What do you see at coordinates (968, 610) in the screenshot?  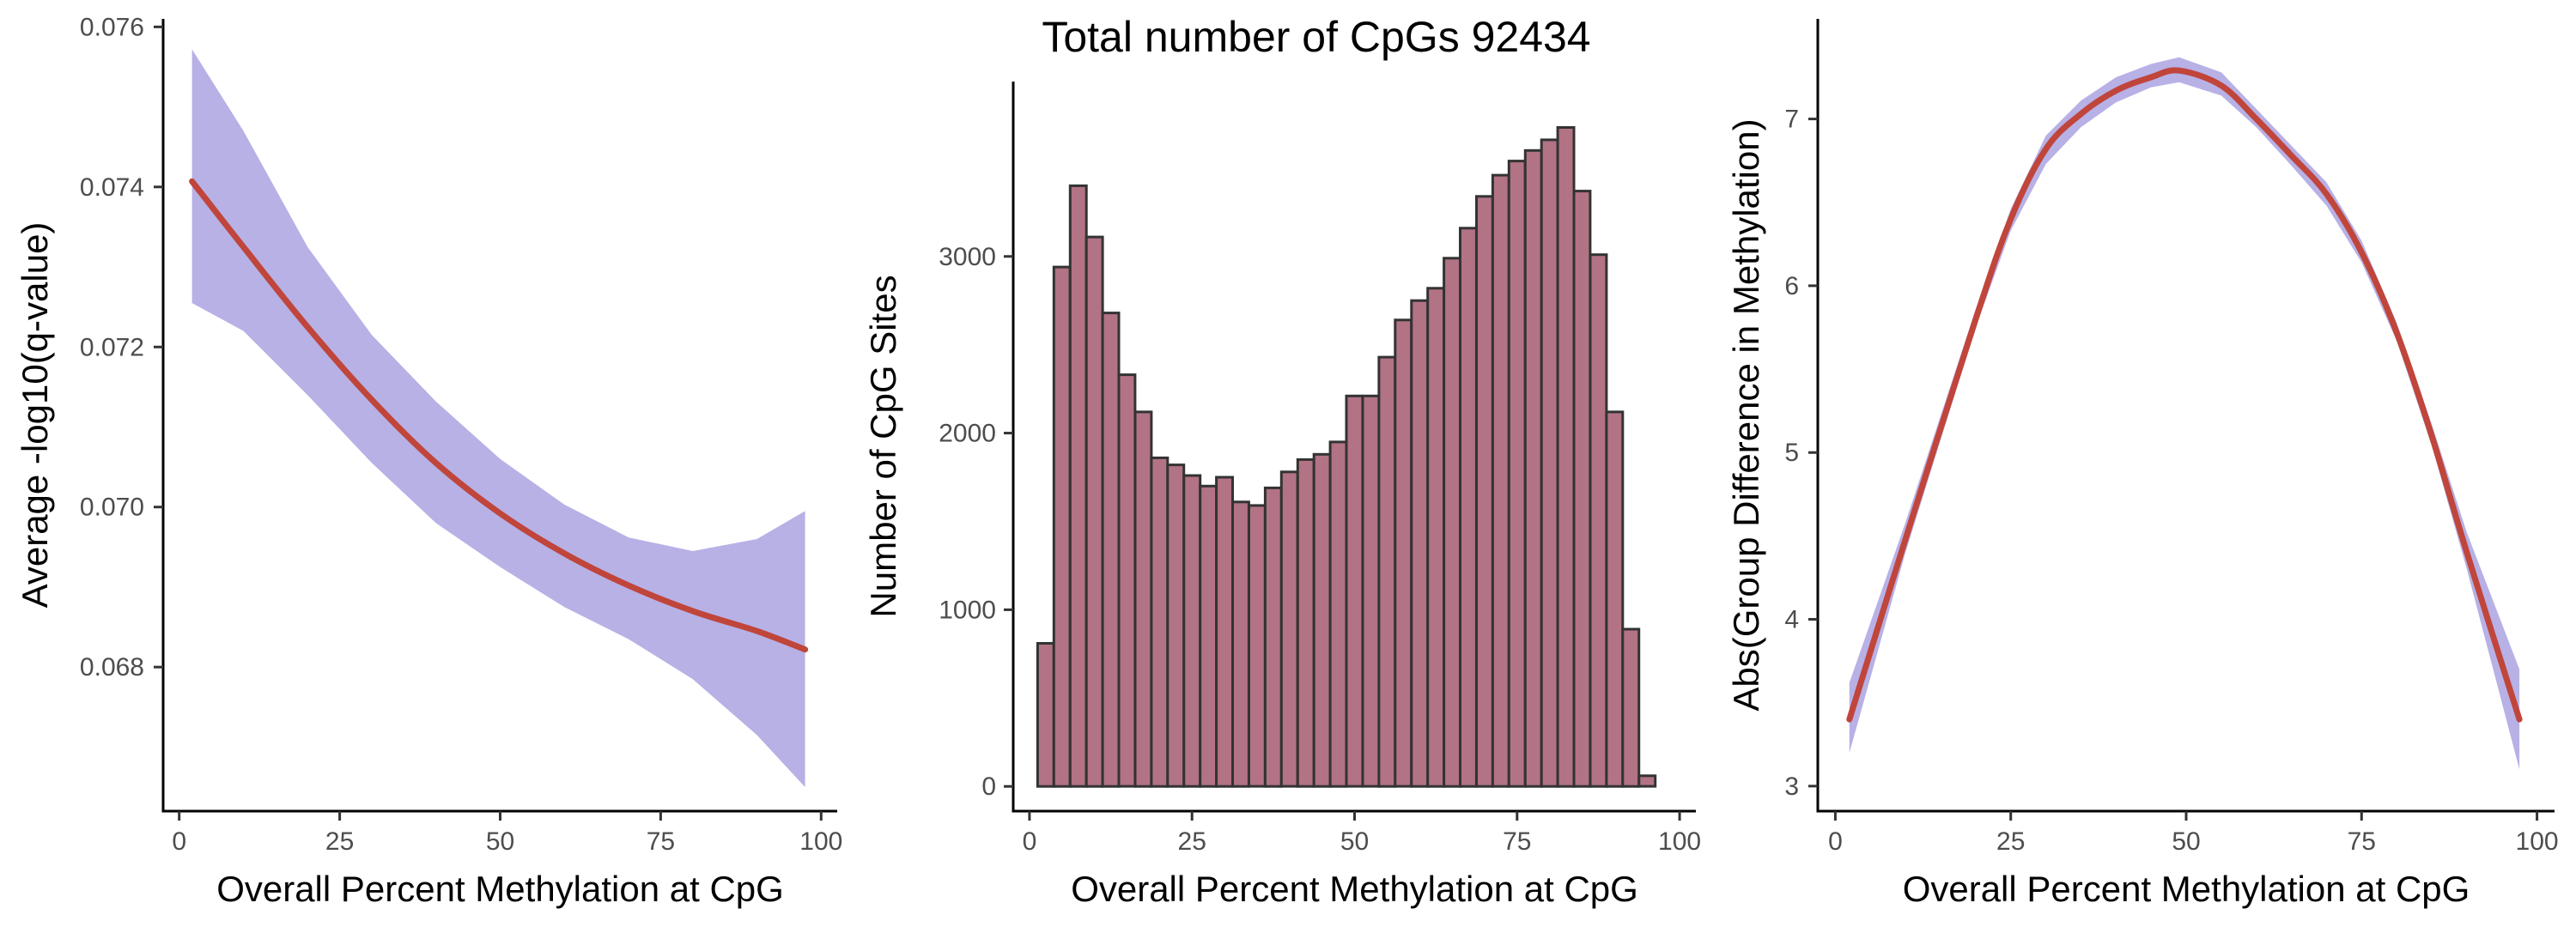 I see `y-tick-label: 1000` at bounding box center [968, 610].